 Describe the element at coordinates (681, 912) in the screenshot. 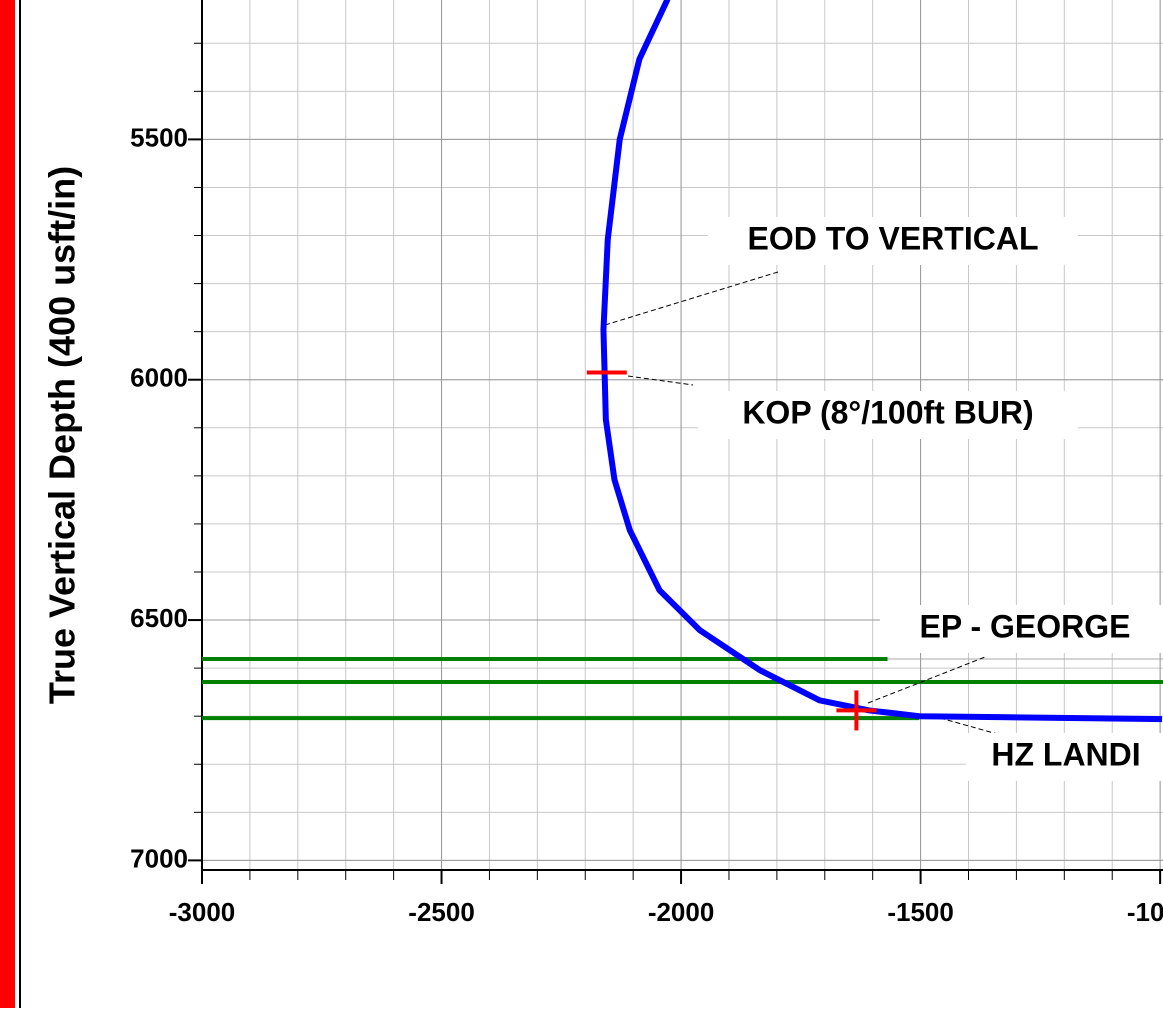

I see `x-tick-label: -2000` at that location.